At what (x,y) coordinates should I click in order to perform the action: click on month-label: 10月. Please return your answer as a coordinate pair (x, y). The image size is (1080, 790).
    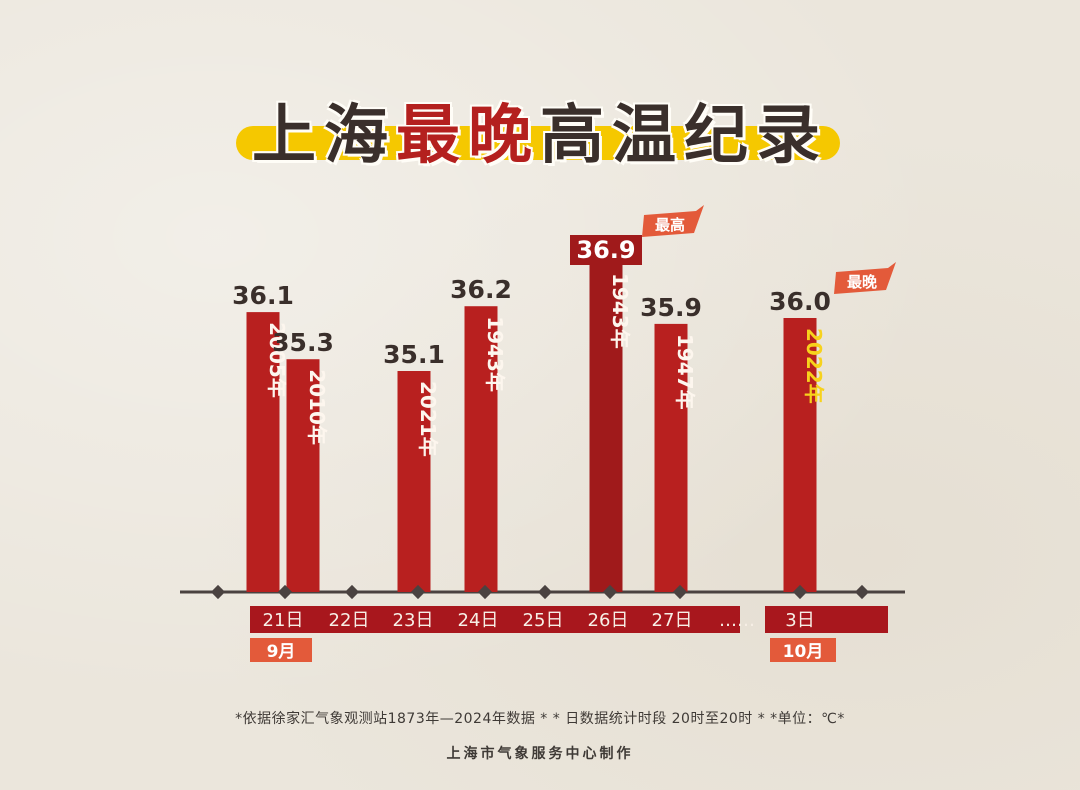
    Looking at the image, I should click on (803, 652).